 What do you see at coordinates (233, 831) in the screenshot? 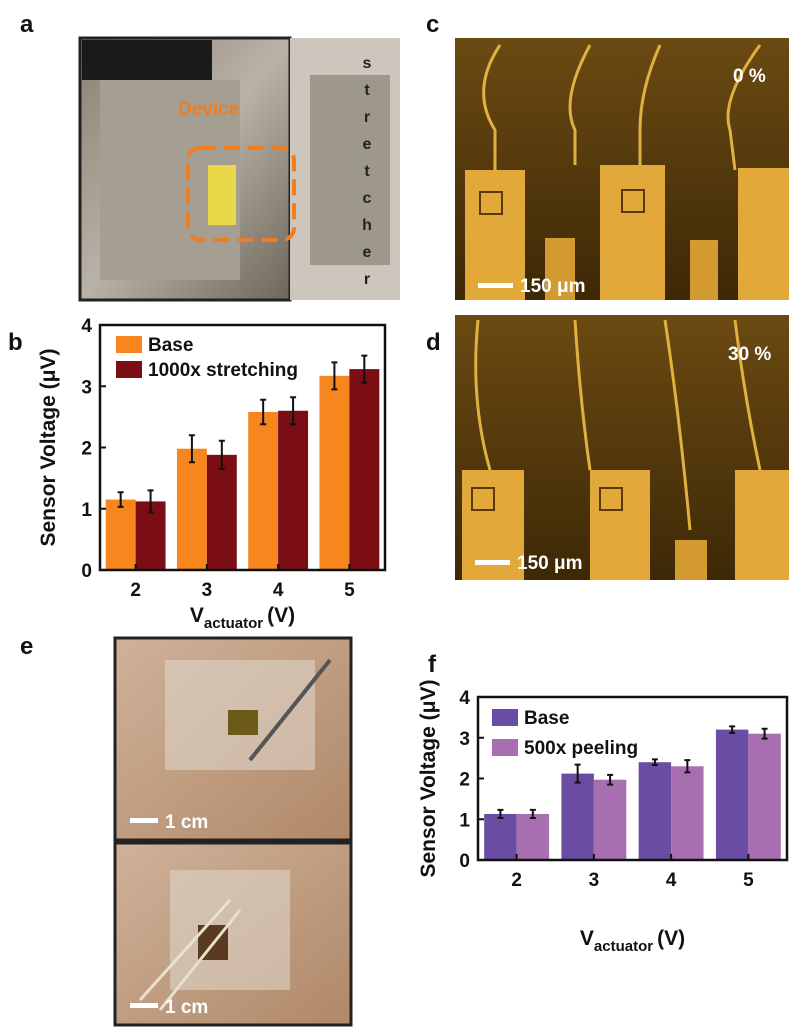
I see `photo-e` at bounding box center [233, 831].